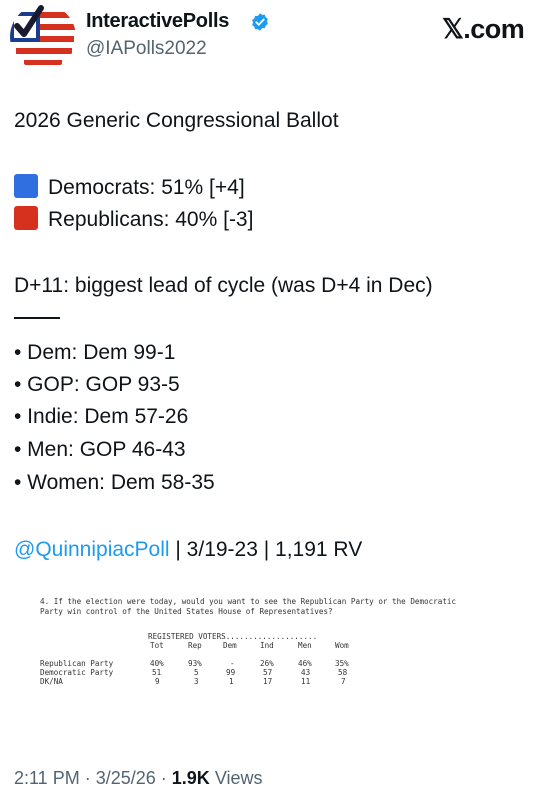 This screenshot has width=552, height=800. Describe the element at coordinates (77, 672) in the screenshot. I see `poll-row-label: Democratic Party` at that location.